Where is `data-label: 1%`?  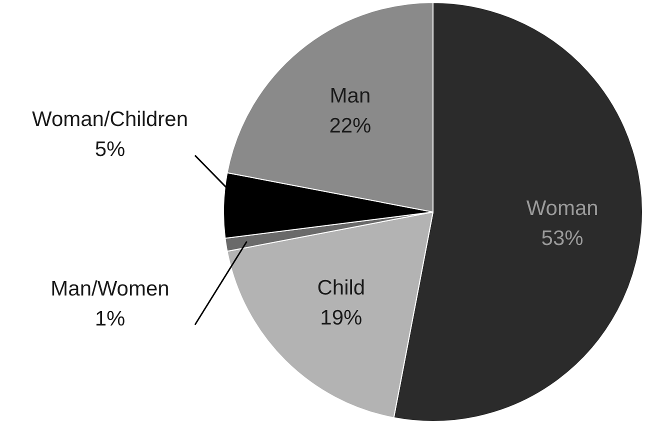 data-label: 1% is located at coordinates (110, 319).